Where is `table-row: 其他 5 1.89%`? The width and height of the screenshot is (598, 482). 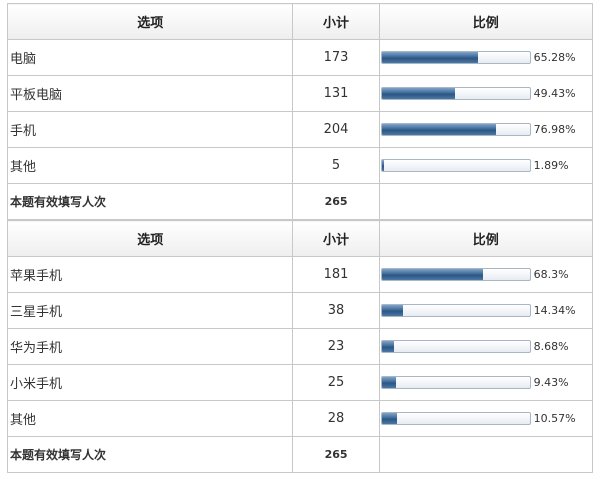
table-row: 其他 5 1.89% is located at coordinates (300, 165).